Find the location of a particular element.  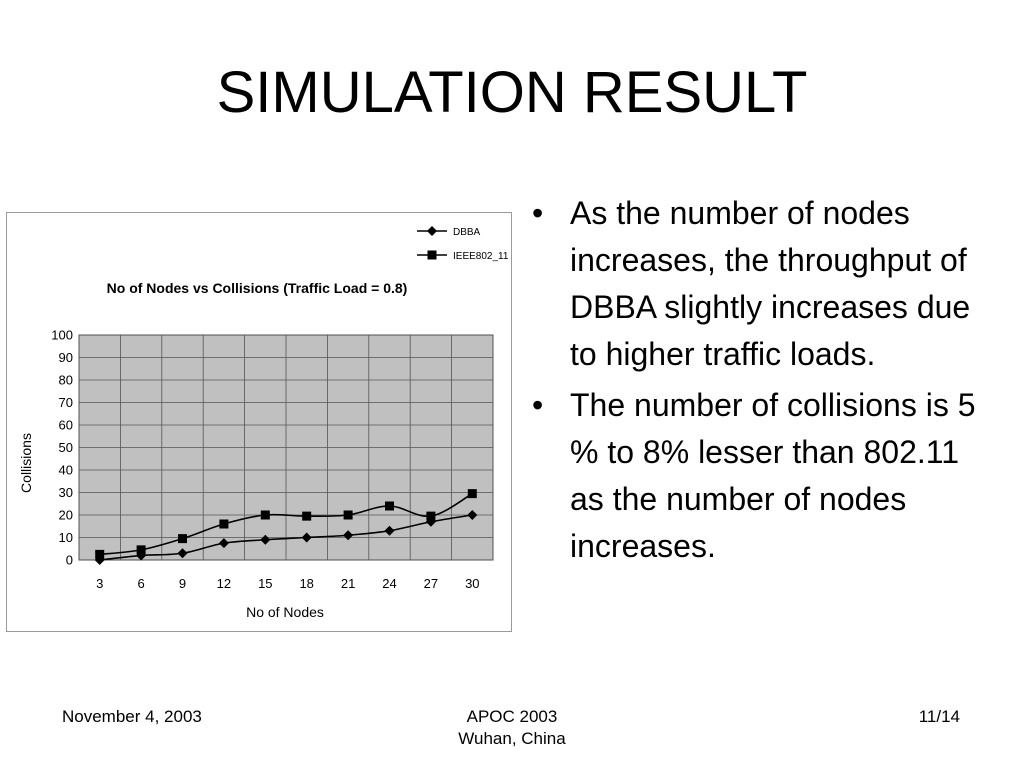

x-tick-label: 18 is located at coordinates (306, 583).